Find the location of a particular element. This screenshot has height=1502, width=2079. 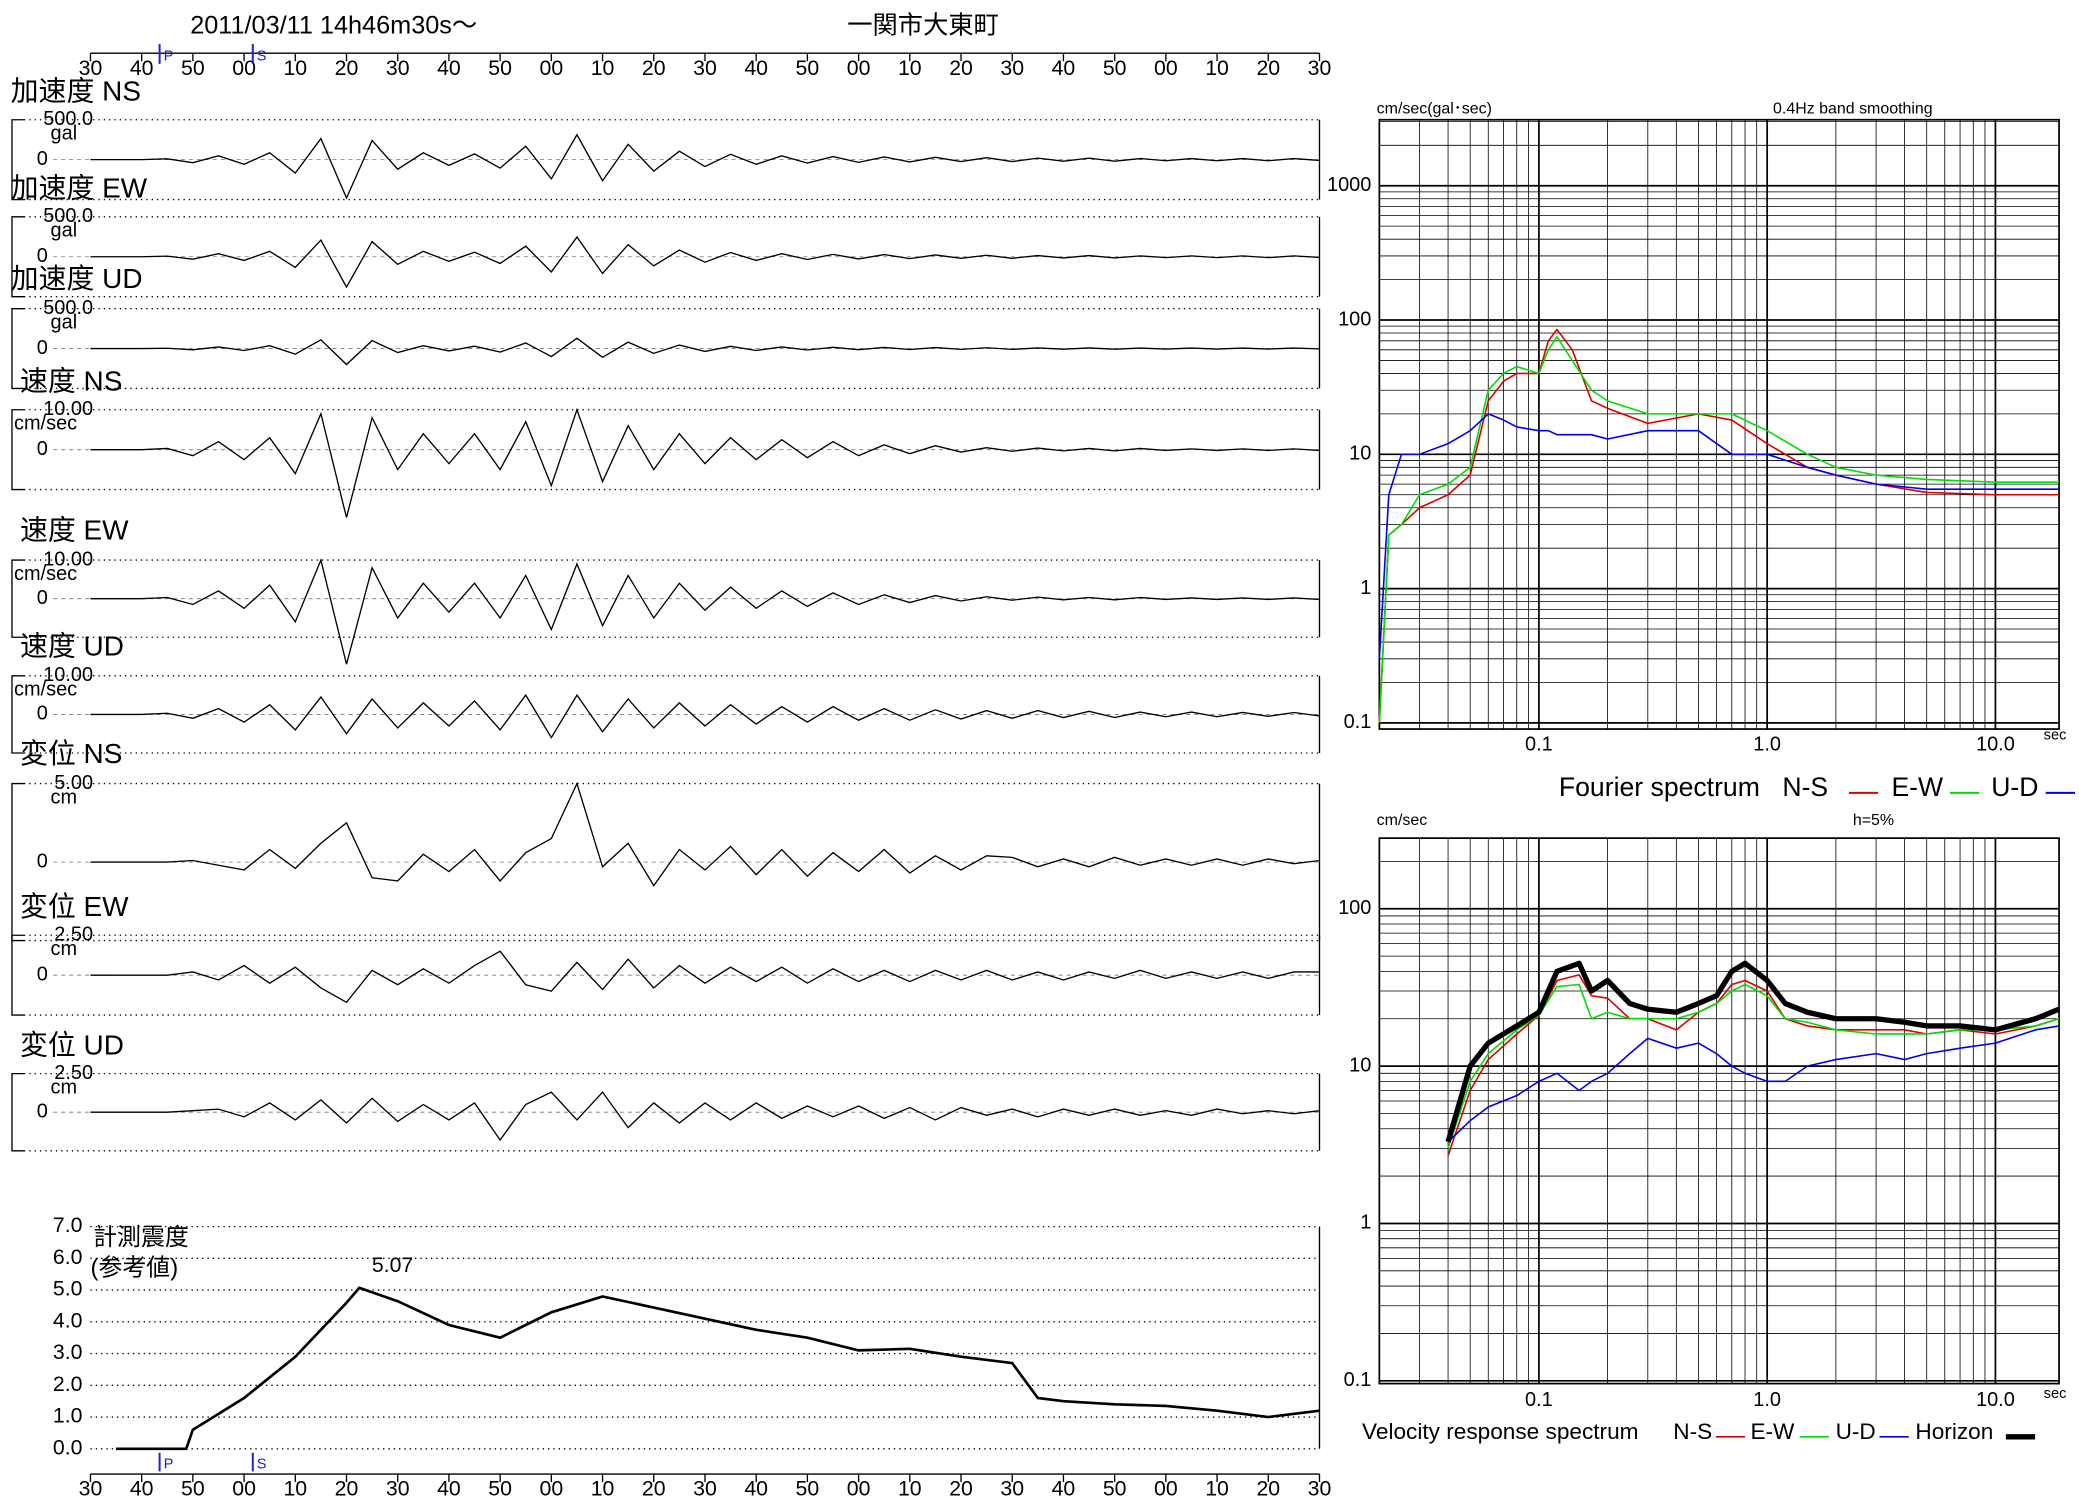

y-tick-label: 10 is located at coordinates (1360, 1065).